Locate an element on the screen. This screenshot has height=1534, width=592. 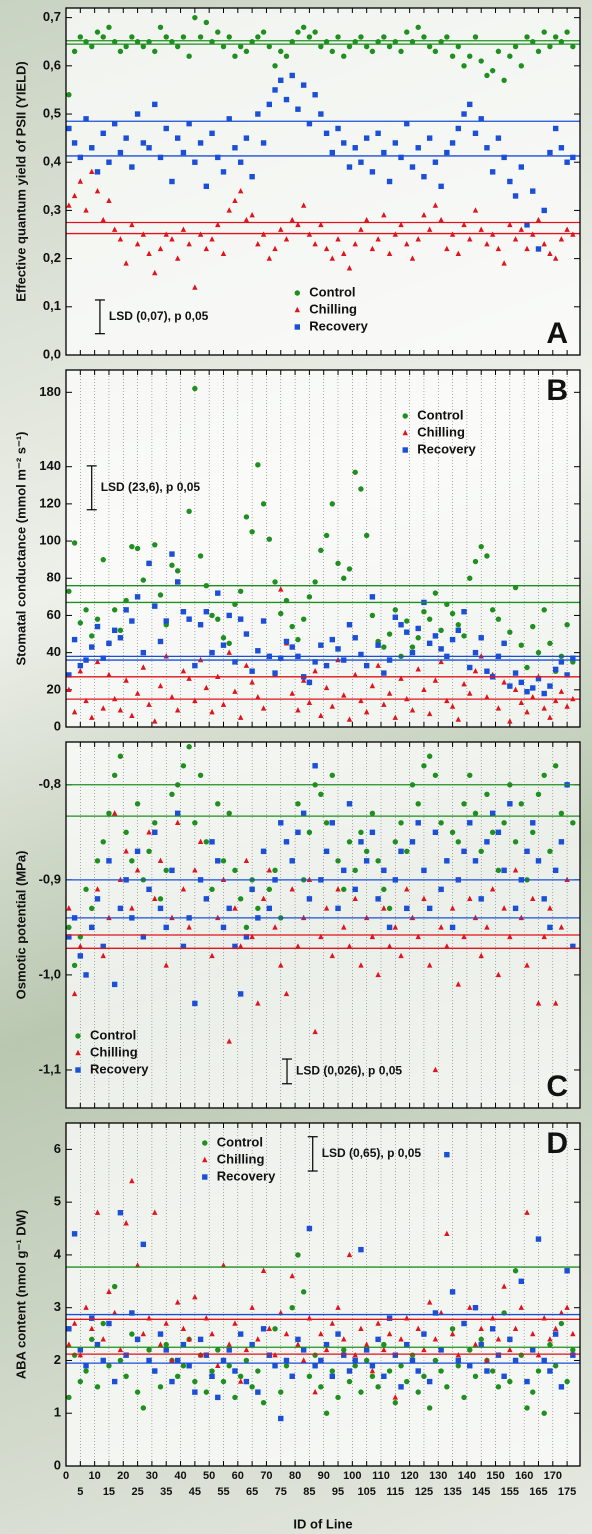
y-tick-label: 40 is located at coordinates (54, 651).